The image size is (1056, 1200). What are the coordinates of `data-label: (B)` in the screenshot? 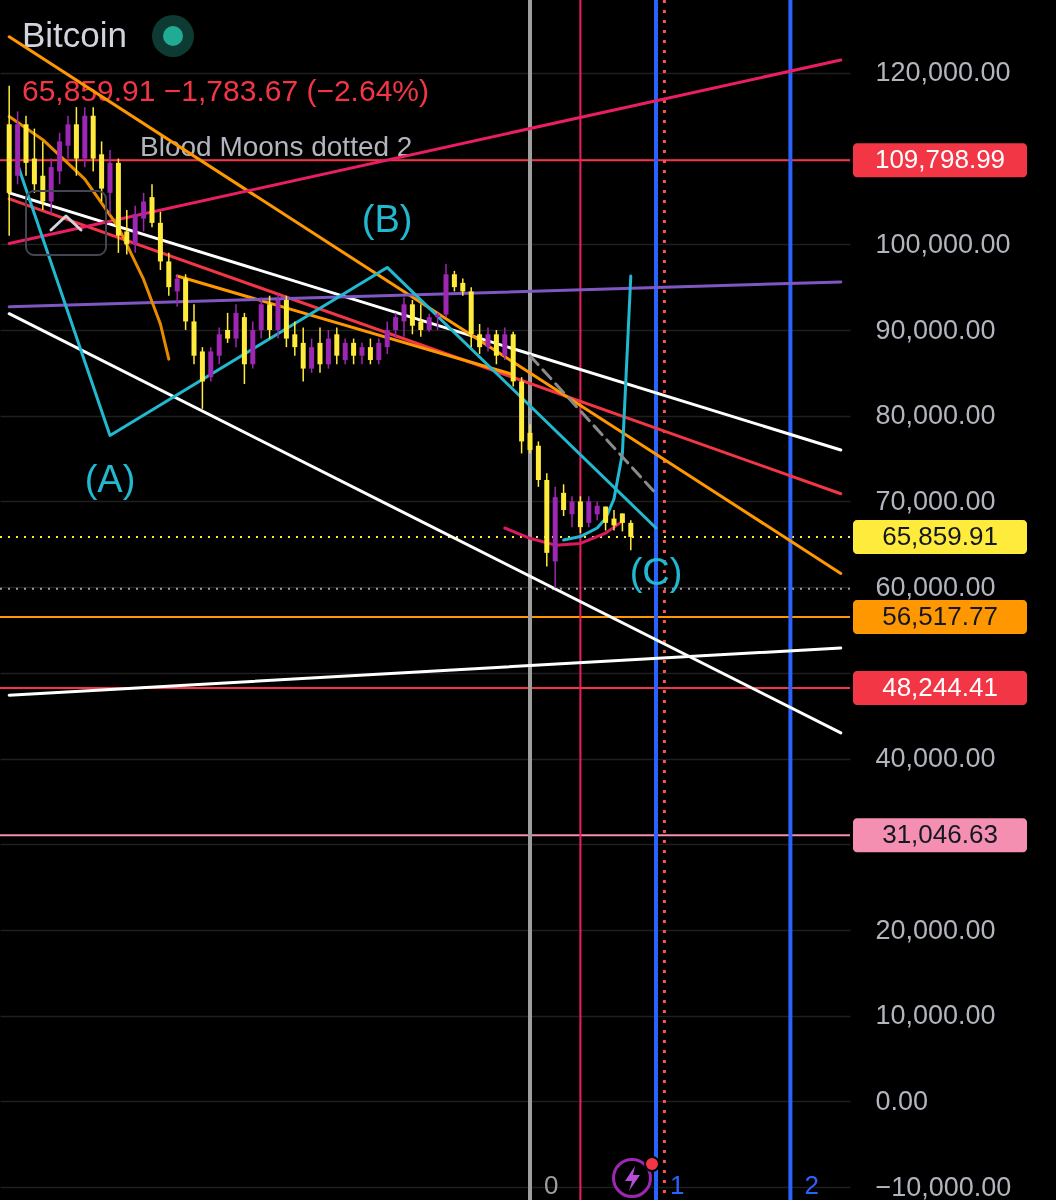 It's located at (387, 219).